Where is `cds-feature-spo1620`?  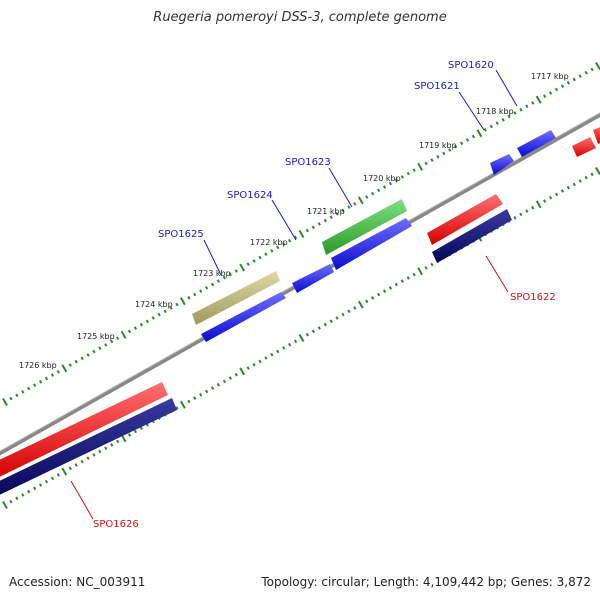
cds-feature-spo1620 is located at coordinates (536, 143).